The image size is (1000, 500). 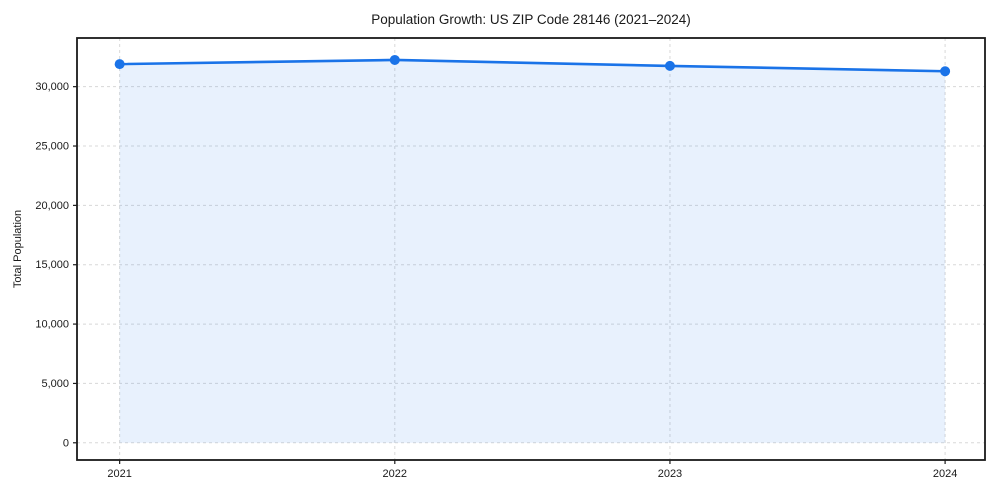 What do you see at coordinates (669, 65) in the screenshot?
I see `data-point-2023` at bounding box center [669, 65].